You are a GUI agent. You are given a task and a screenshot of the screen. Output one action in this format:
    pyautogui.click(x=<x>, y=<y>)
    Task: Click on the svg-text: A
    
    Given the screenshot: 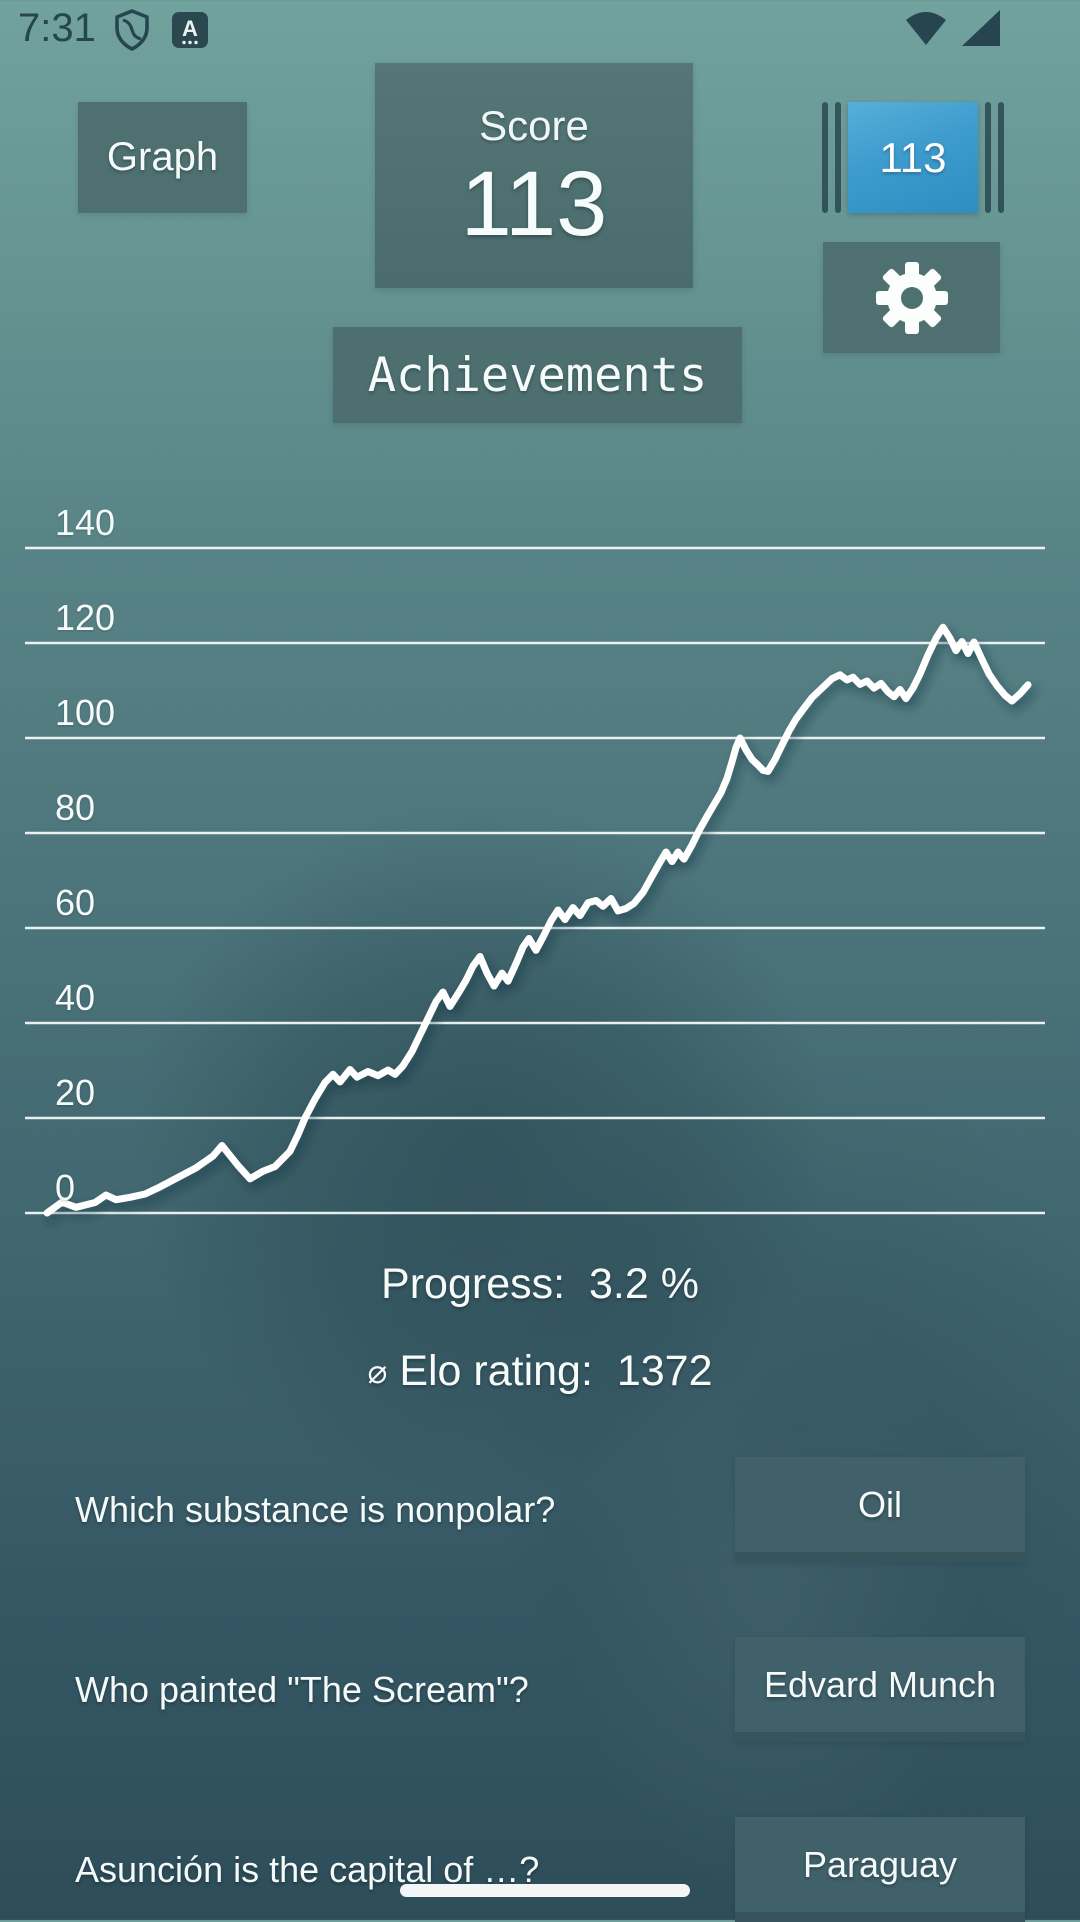 What is the action you would take?
    pyautogui.click(x=190, y=28)
    